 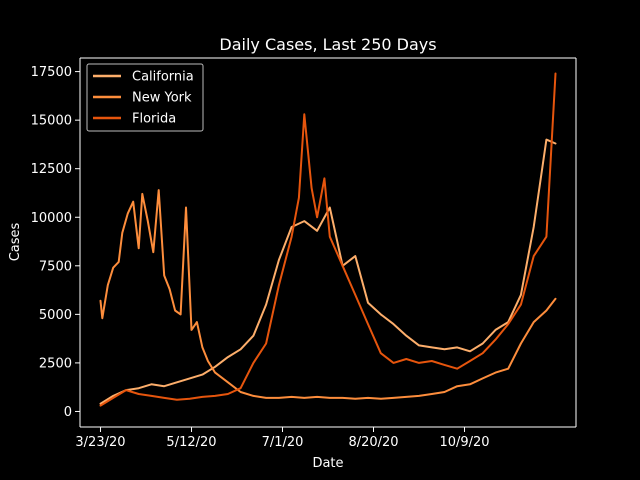 I want to click on x-axis-label: Date, so click(x=327, y=463).